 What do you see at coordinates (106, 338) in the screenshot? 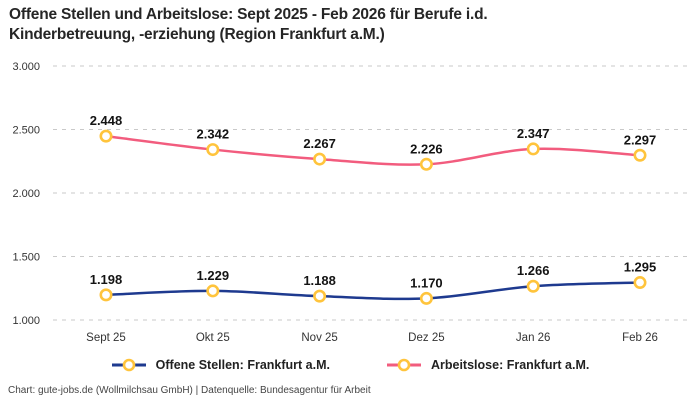
I see `x-axis-tick-label: Sept 25` at bounding box center [106, 338].